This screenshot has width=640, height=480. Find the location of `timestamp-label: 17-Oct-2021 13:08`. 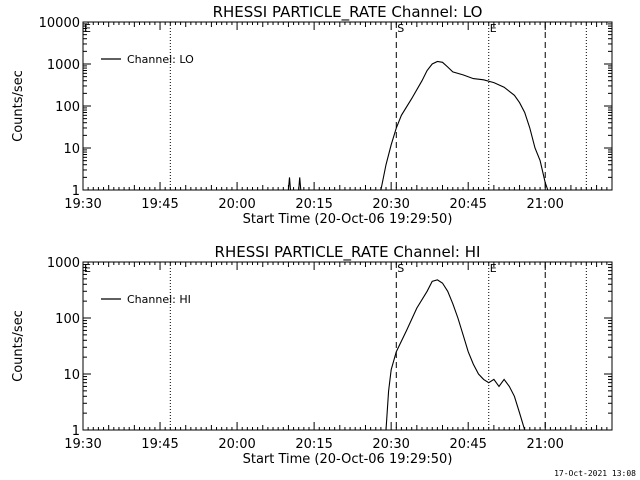

timestamp-label: 17-Oct-2021 13:08 is located at coordinates (595, 473).